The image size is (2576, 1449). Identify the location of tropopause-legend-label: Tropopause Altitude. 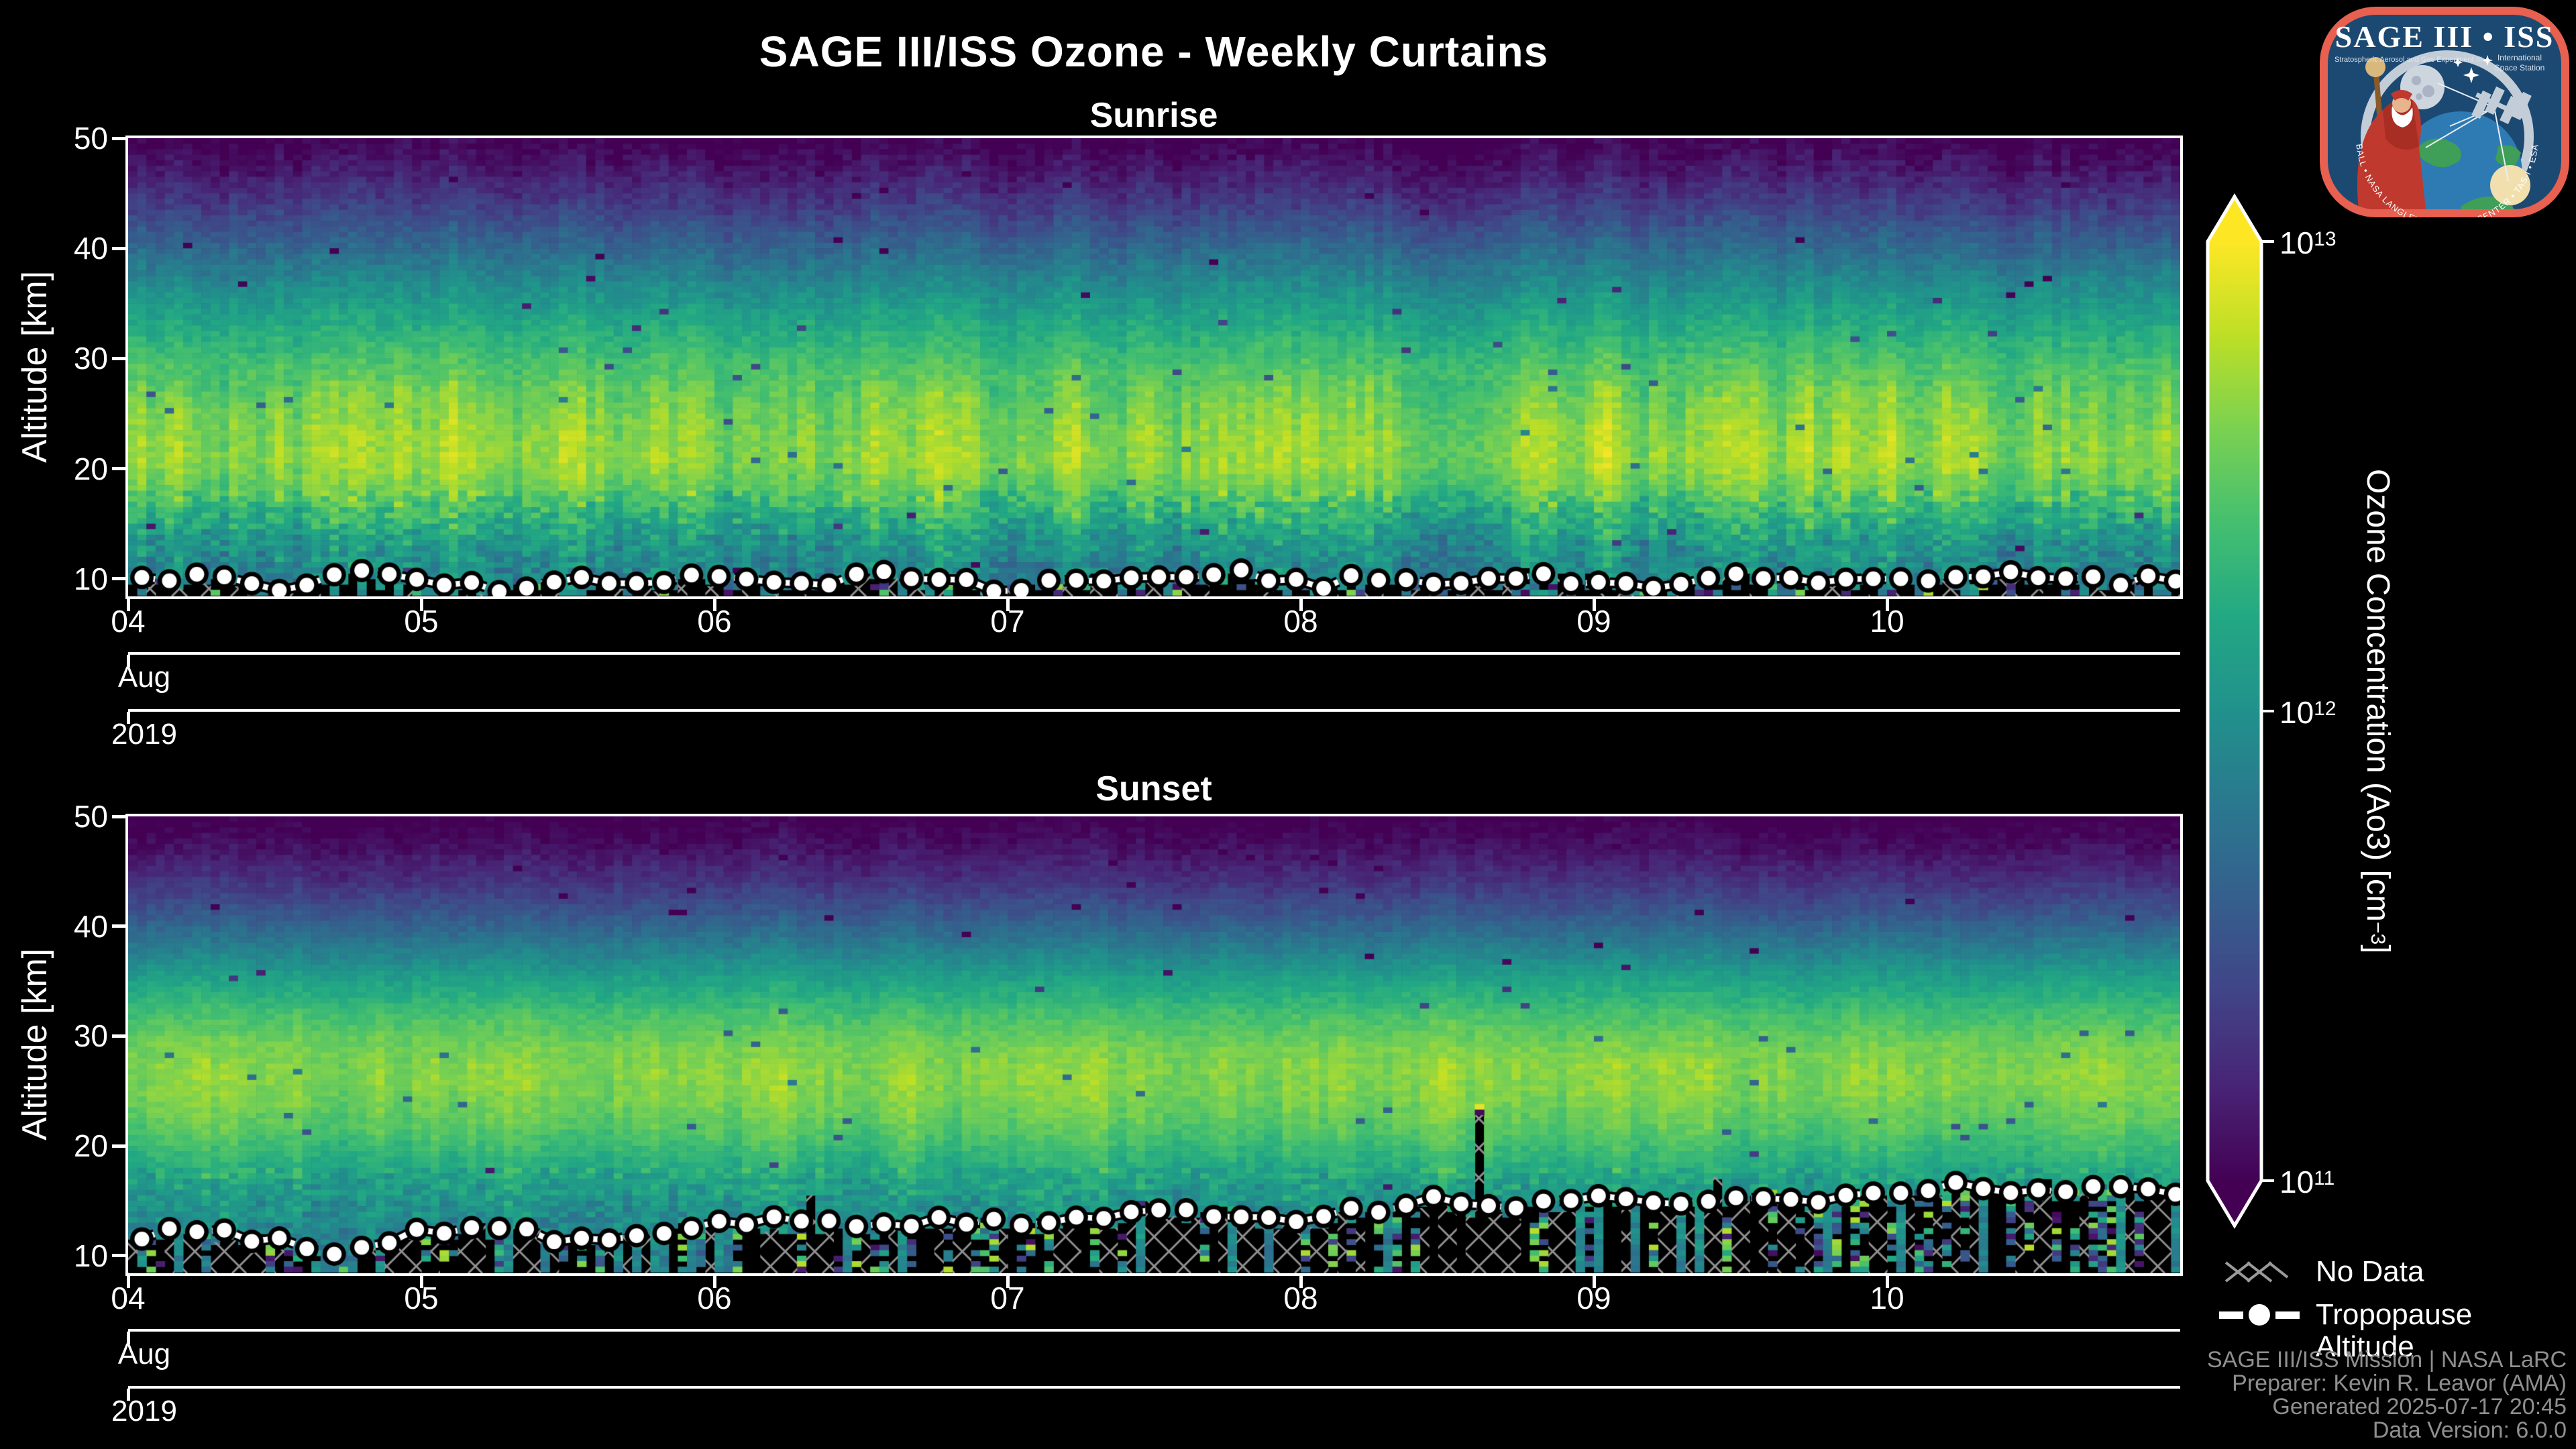
(2394, 1330).